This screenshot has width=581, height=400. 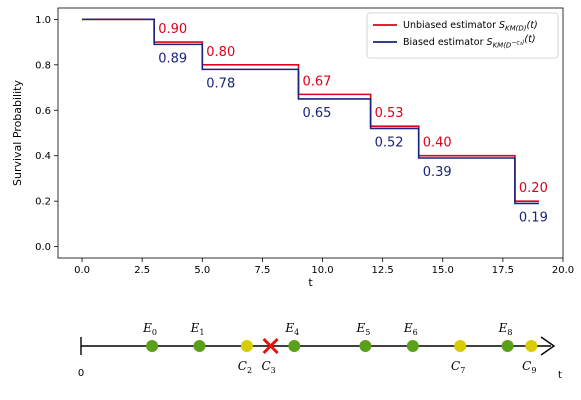 What do you see at coordinates (310, 282) in the screenshot?
I see `x-axis-title: t` at bounding box center [310, 282].